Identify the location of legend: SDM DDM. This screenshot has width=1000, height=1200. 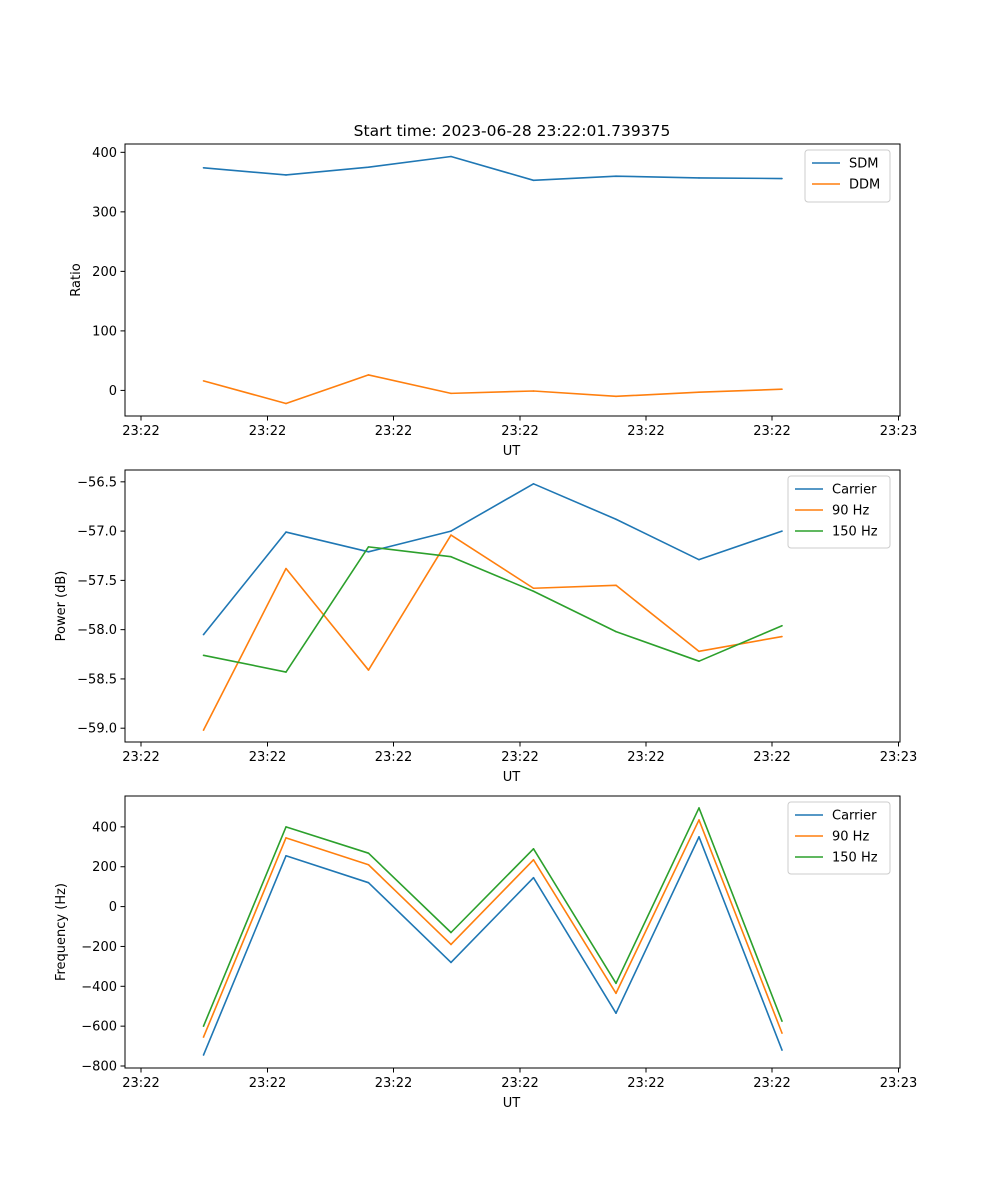
(847, 176).